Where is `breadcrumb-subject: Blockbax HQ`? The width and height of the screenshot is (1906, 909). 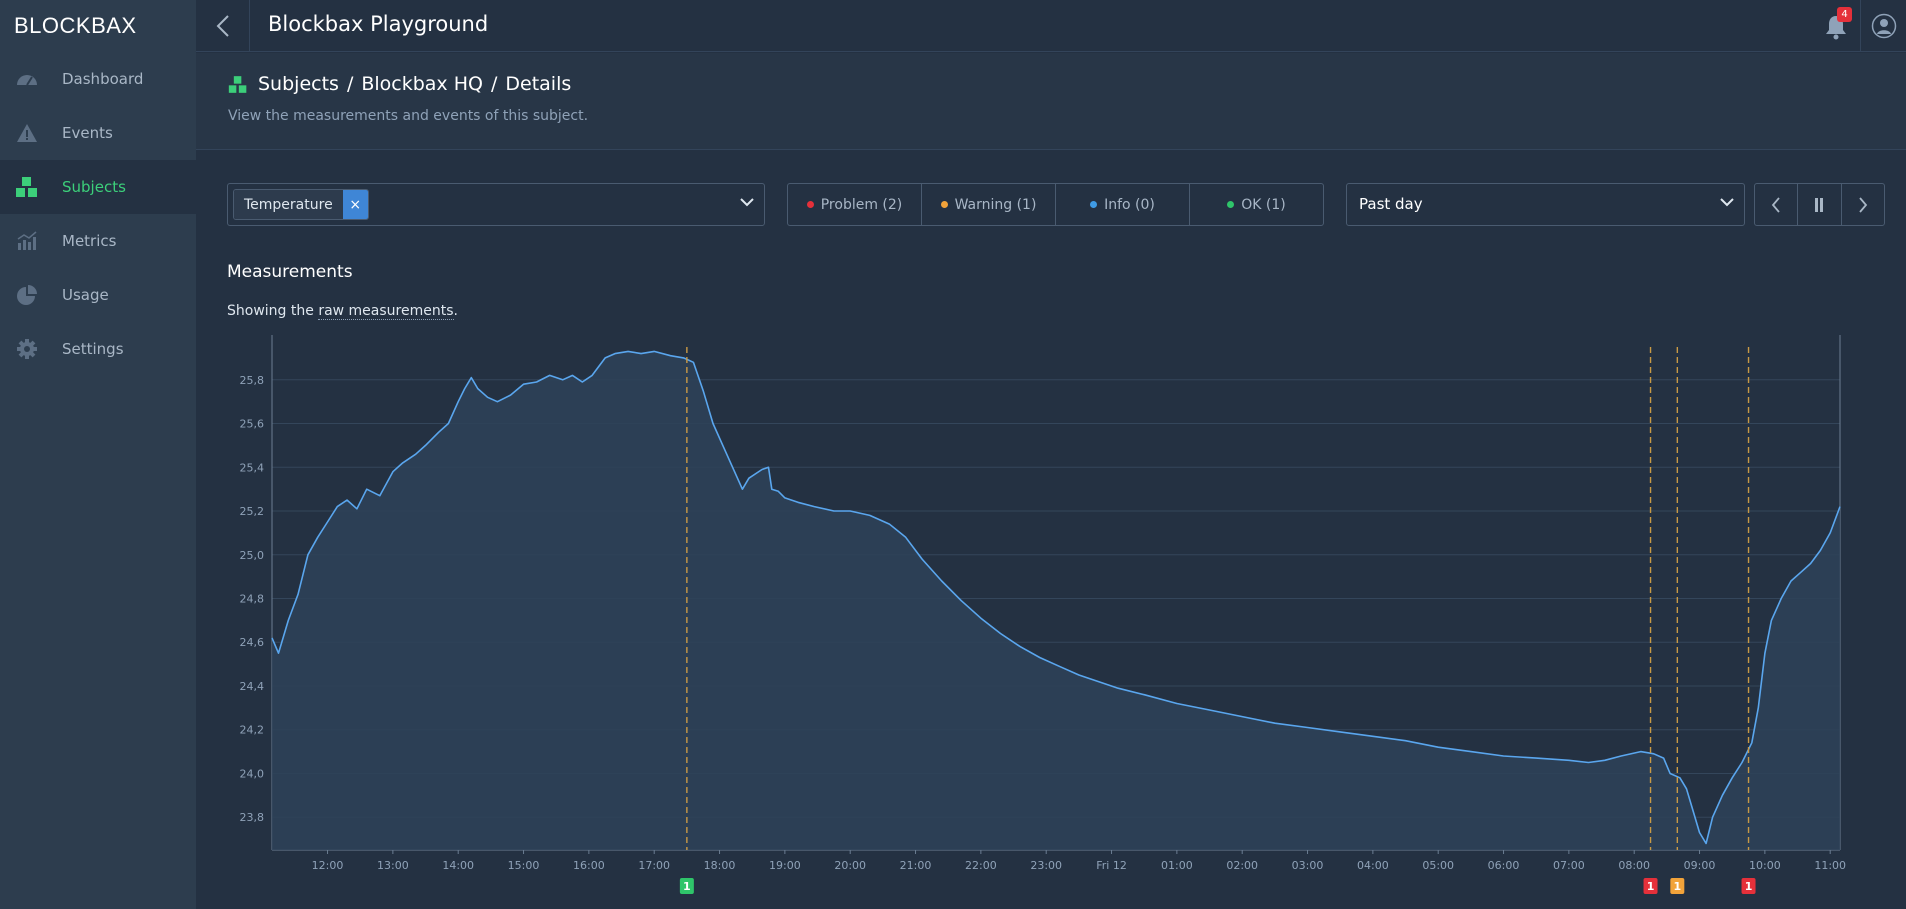
breadcrumb-subject: Blockbax HQ is located at coordinates (422, 84).